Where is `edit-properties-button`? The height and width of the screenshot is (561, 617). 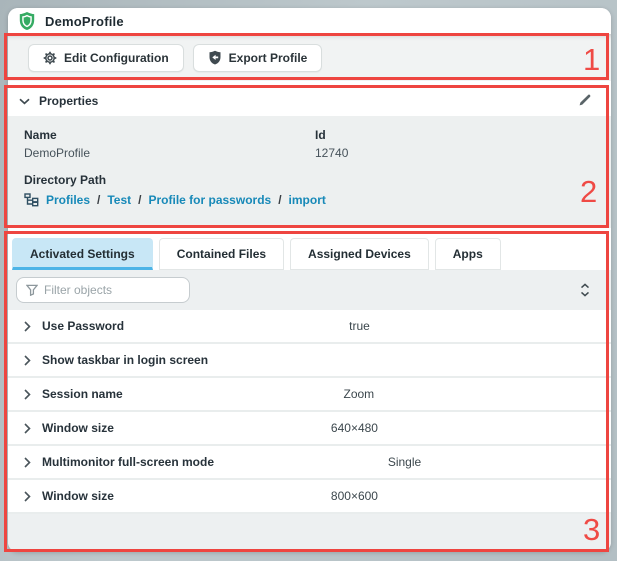 edit-properties-button is located at coordinates (585, 101).